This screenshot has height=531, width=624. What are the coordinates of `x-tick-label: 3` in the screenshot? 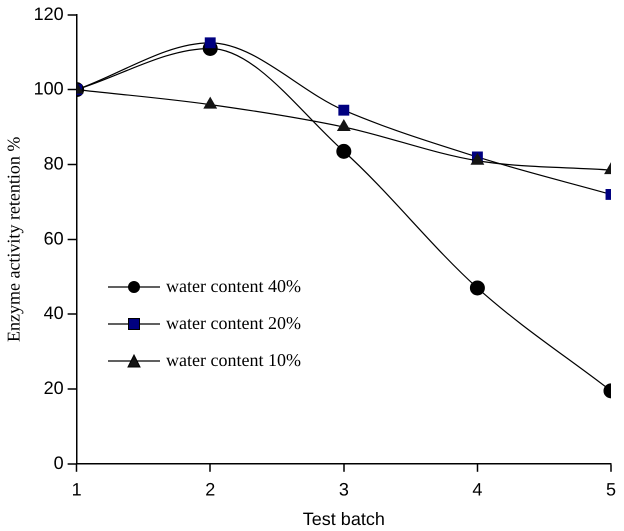 It's located at (343, 490).